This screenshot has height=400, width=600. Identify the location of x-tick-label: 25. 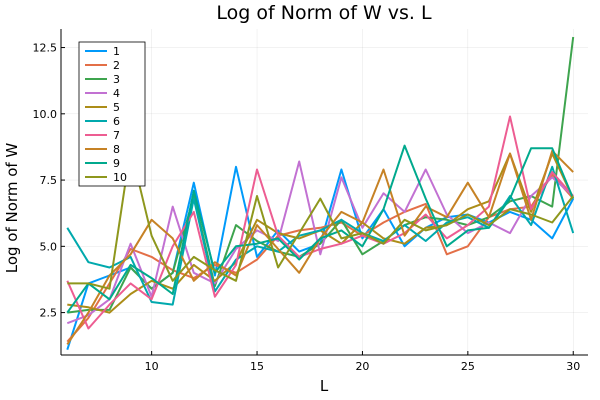
(468, 366).